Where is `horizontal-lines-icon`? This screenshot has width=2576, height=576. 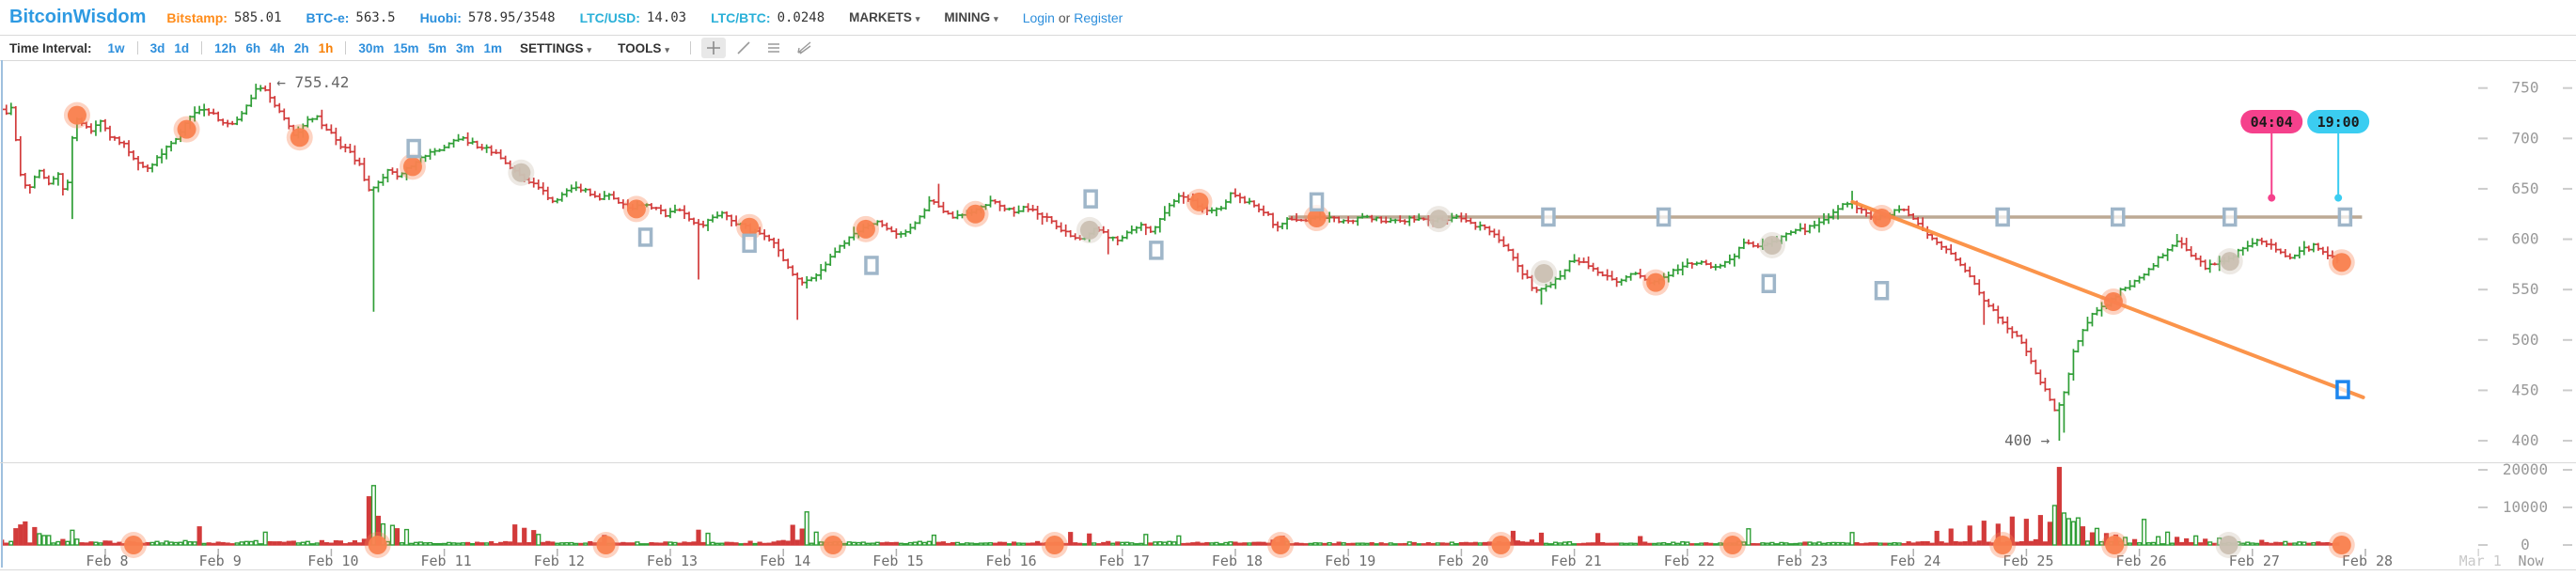 horizontal-lines-icon is located at coordinates (774, 48).